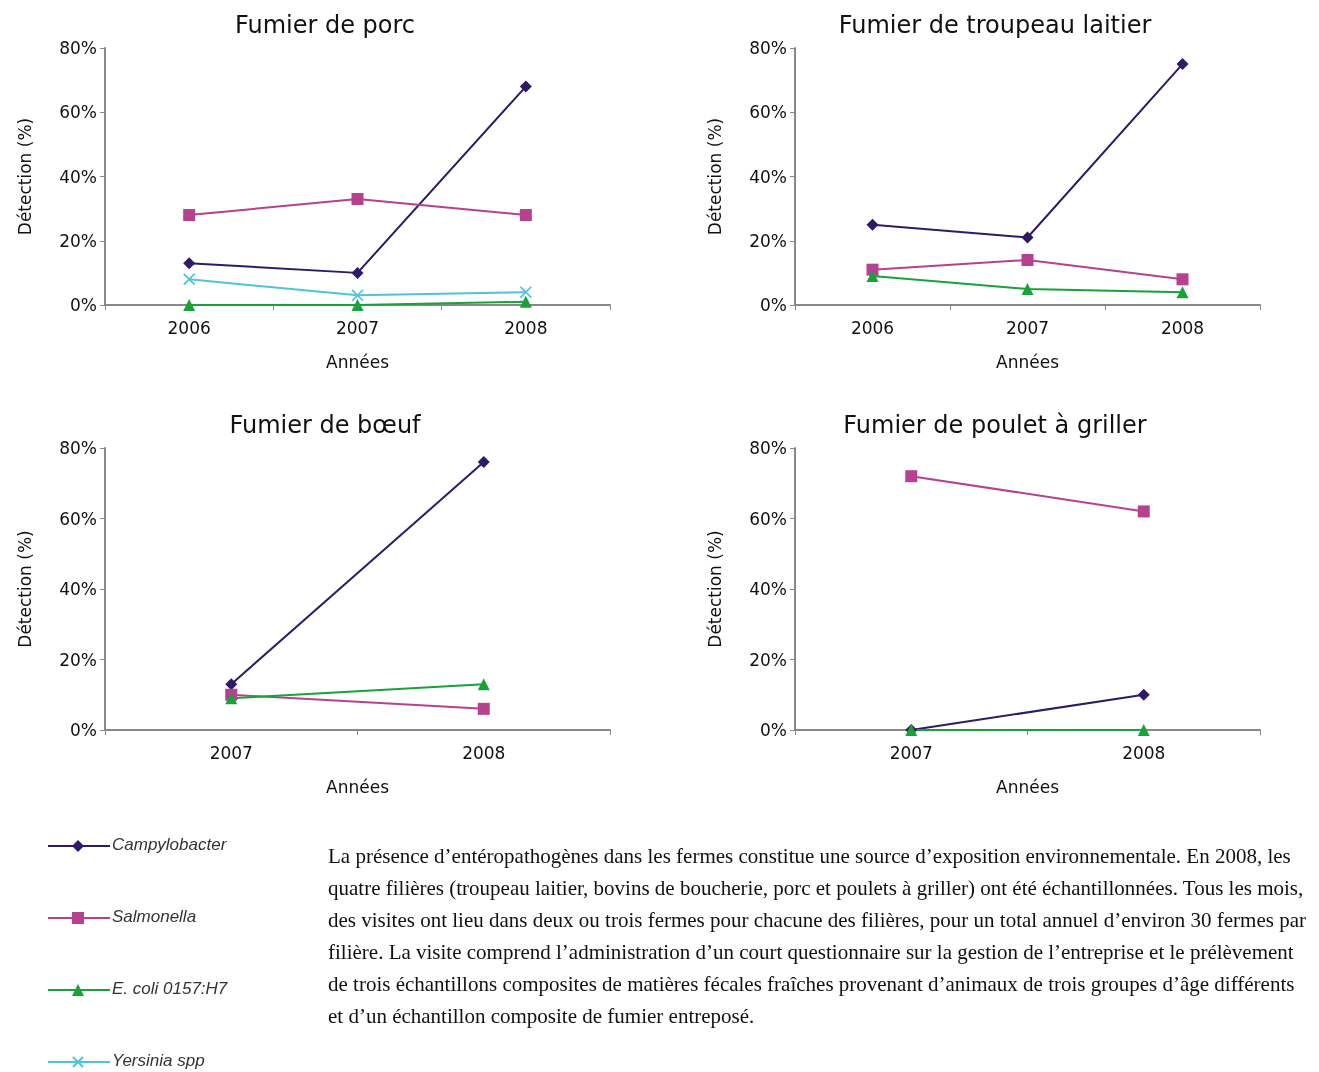 The image size is (1319, 1072). Describe the element at coordinates (154, 916) in the screenshot. I see `legend-label: Salmonella` at that location.